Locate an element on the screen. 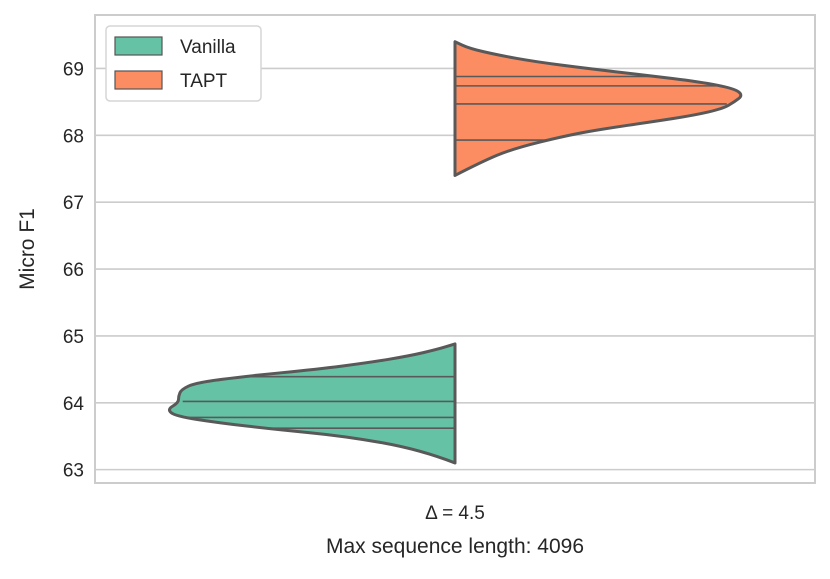  y-tick-label: 63 is located at coordinates (73, 471).